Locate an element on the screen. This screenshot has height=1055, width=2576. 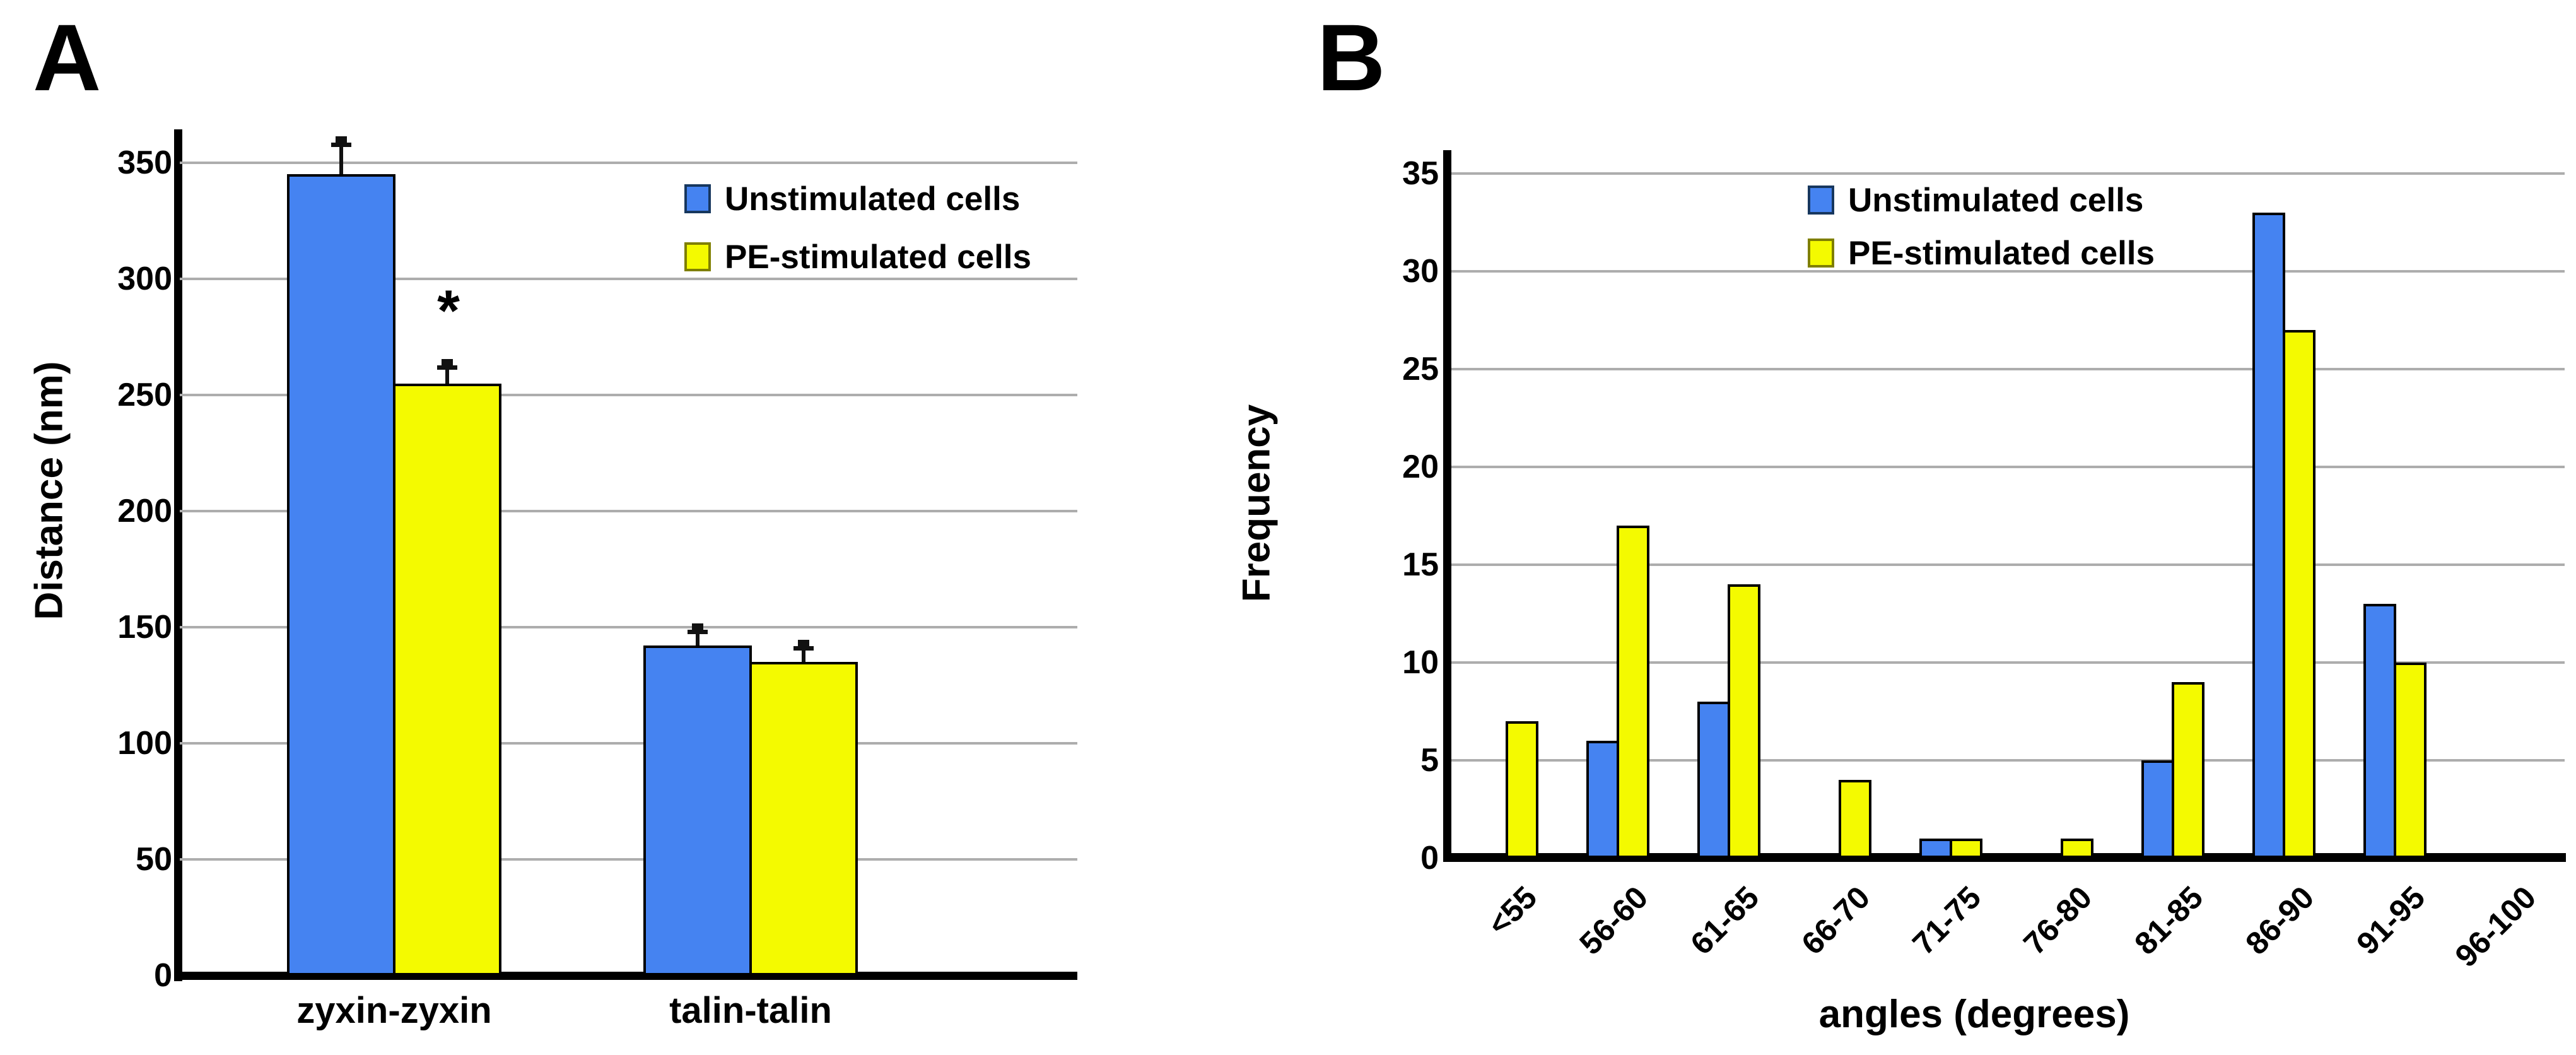
category-label-91-95: 91-95 is located at coordinates (2391, 920).